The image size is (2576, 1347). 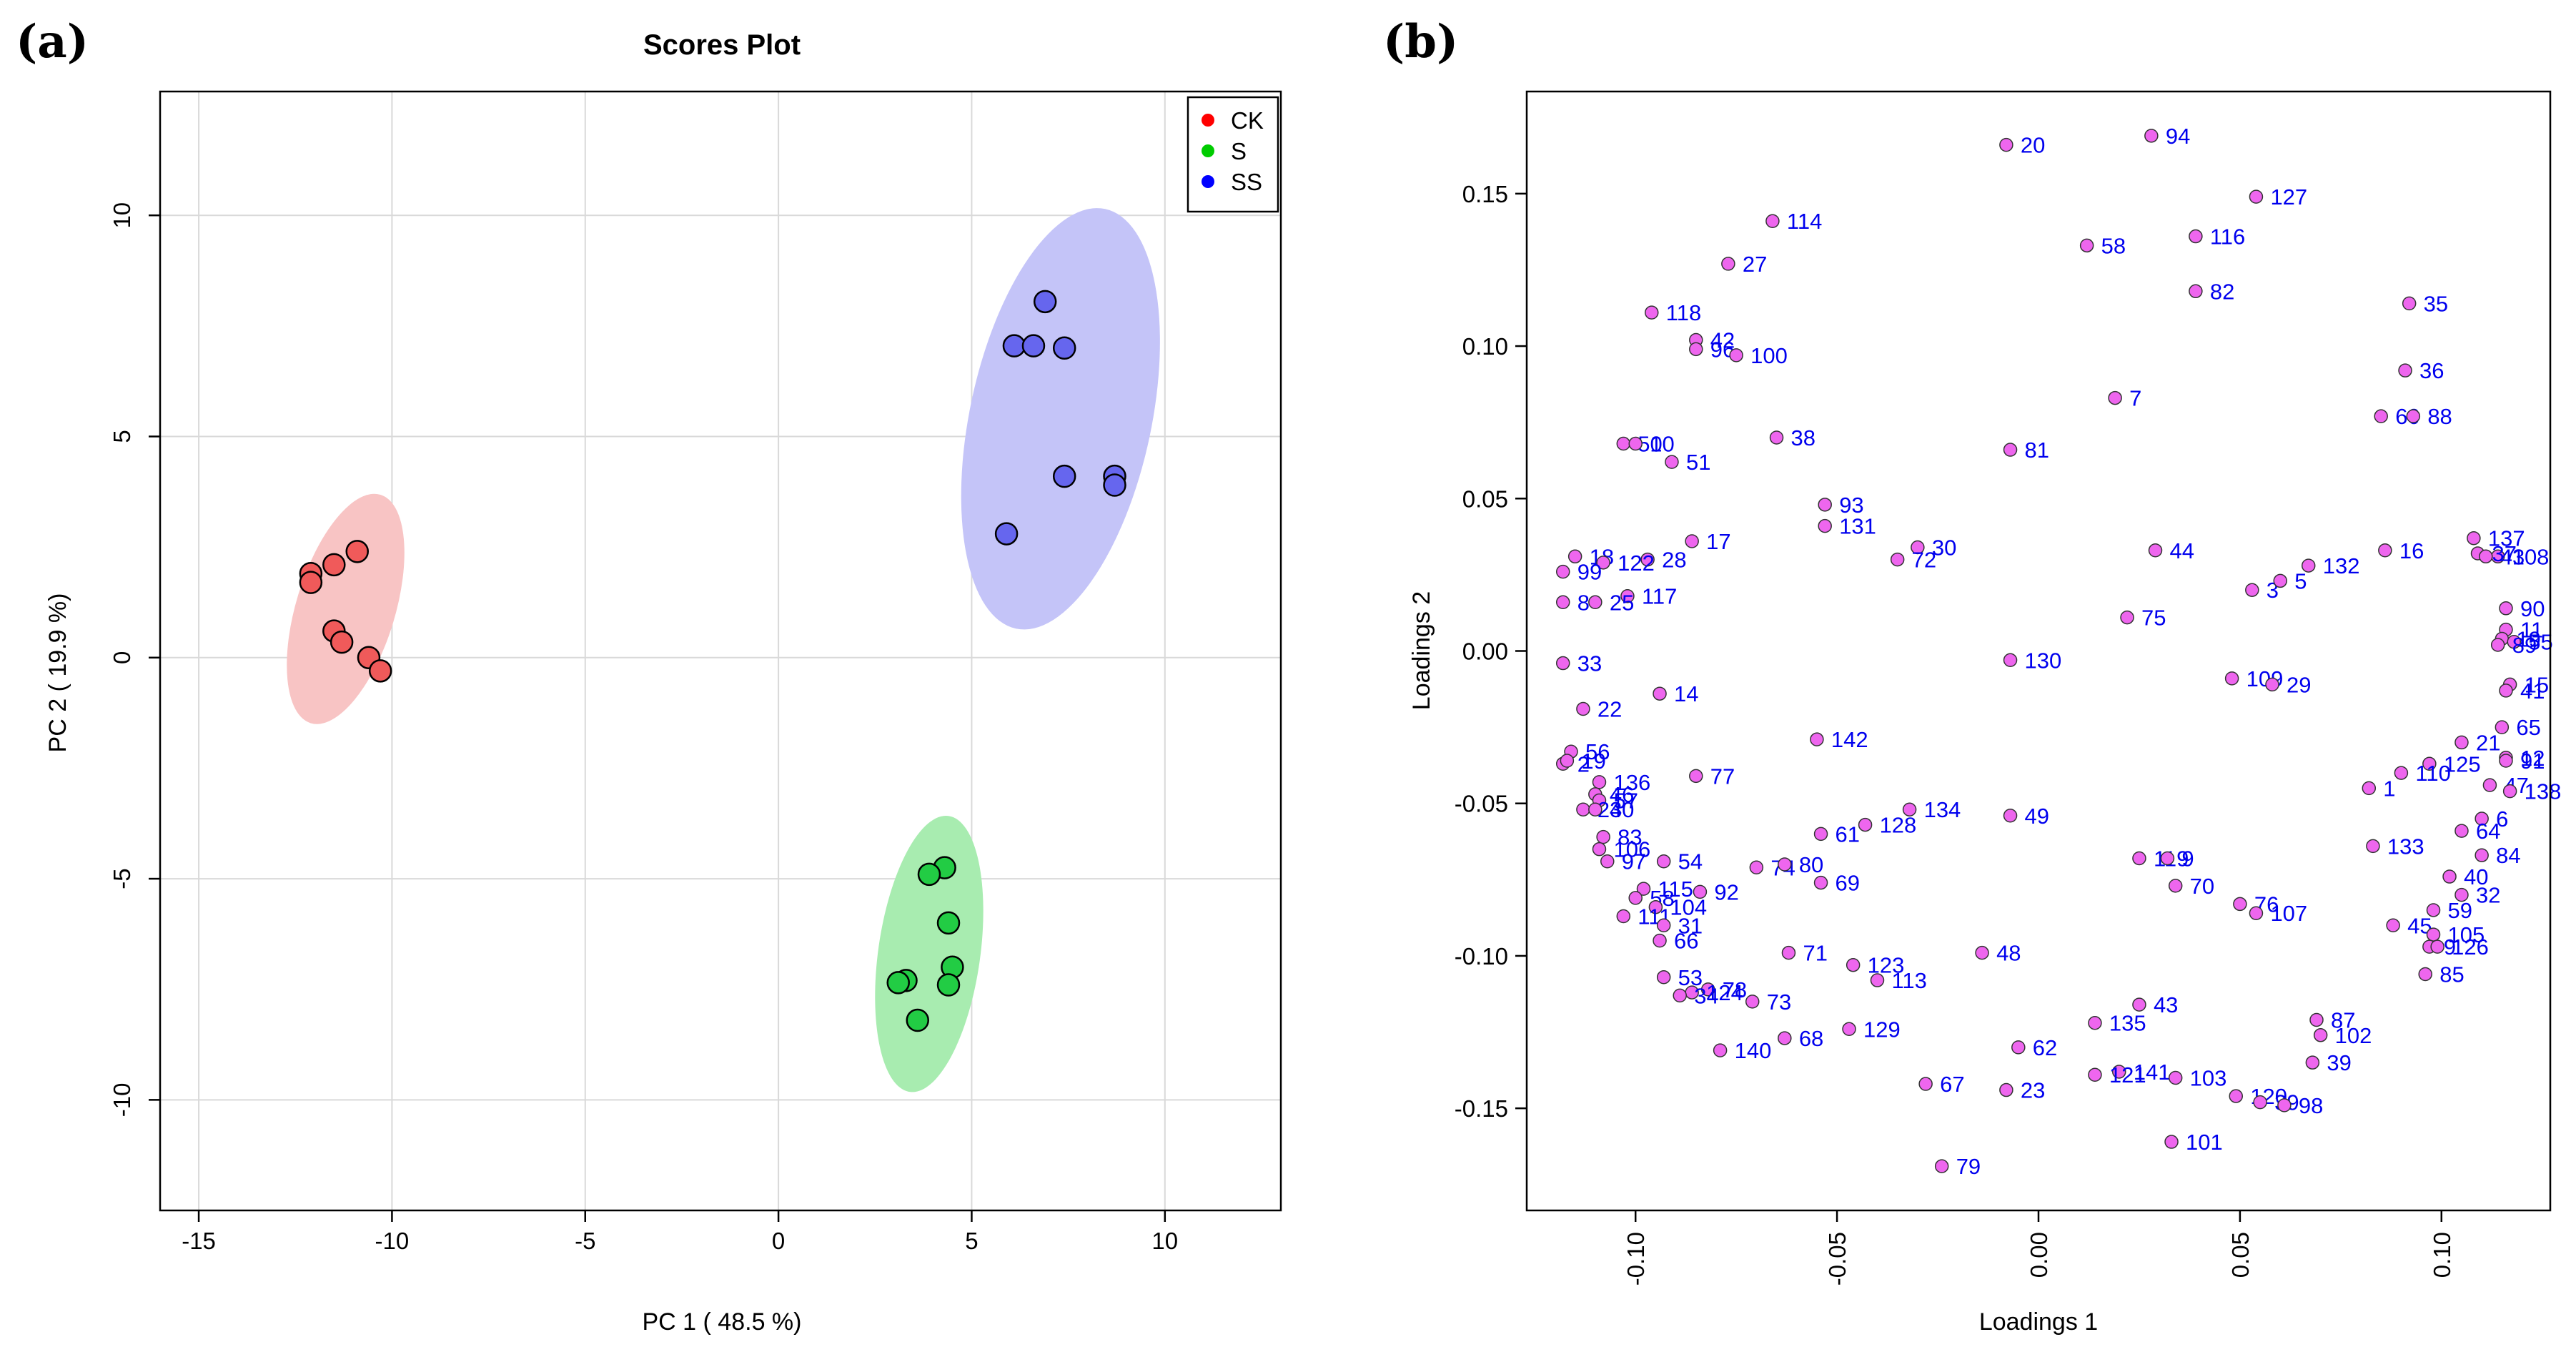 I want to click on scores-plot-title: Scores Plot, so click(x=722, y=45).